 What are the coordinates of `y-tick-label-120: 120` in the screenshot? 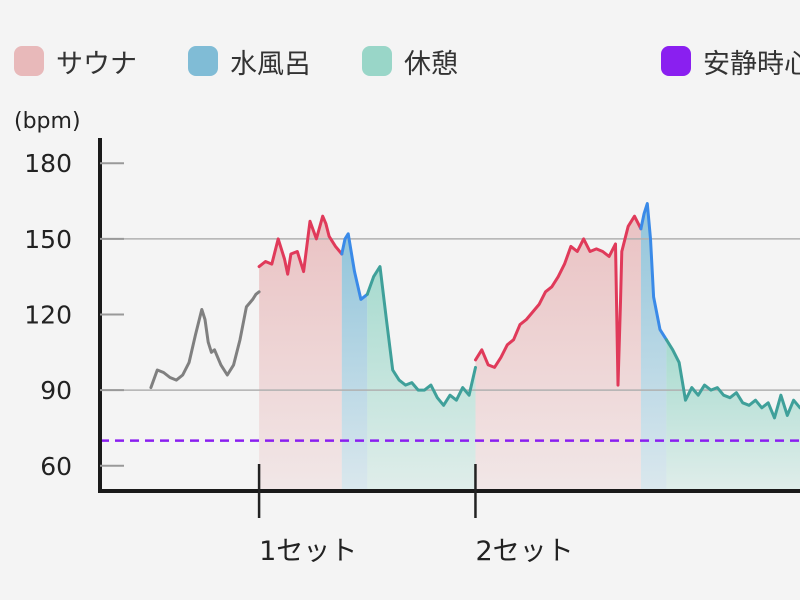 It's located at (48, 315).